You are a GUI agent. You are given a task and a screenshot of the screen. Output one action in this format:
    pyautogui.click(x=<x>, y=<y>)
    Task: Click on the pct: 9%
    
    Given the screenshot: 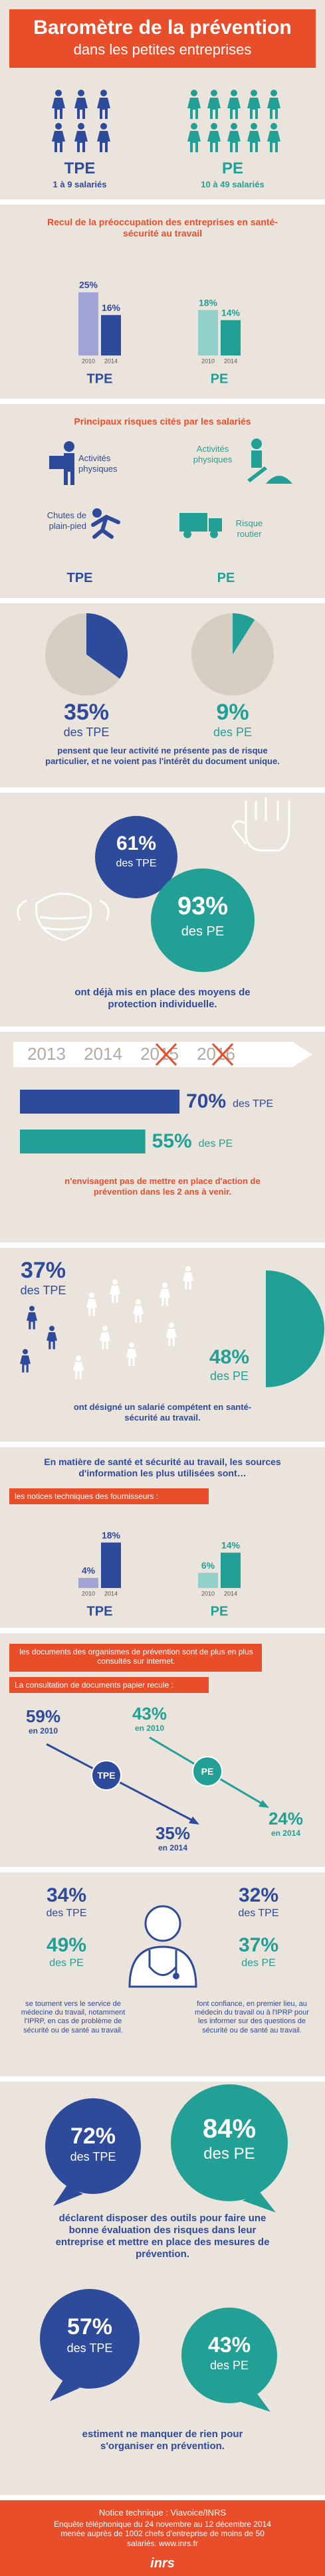 What is the action you would take?
    pyautogui.click(x=233, y=712)
    